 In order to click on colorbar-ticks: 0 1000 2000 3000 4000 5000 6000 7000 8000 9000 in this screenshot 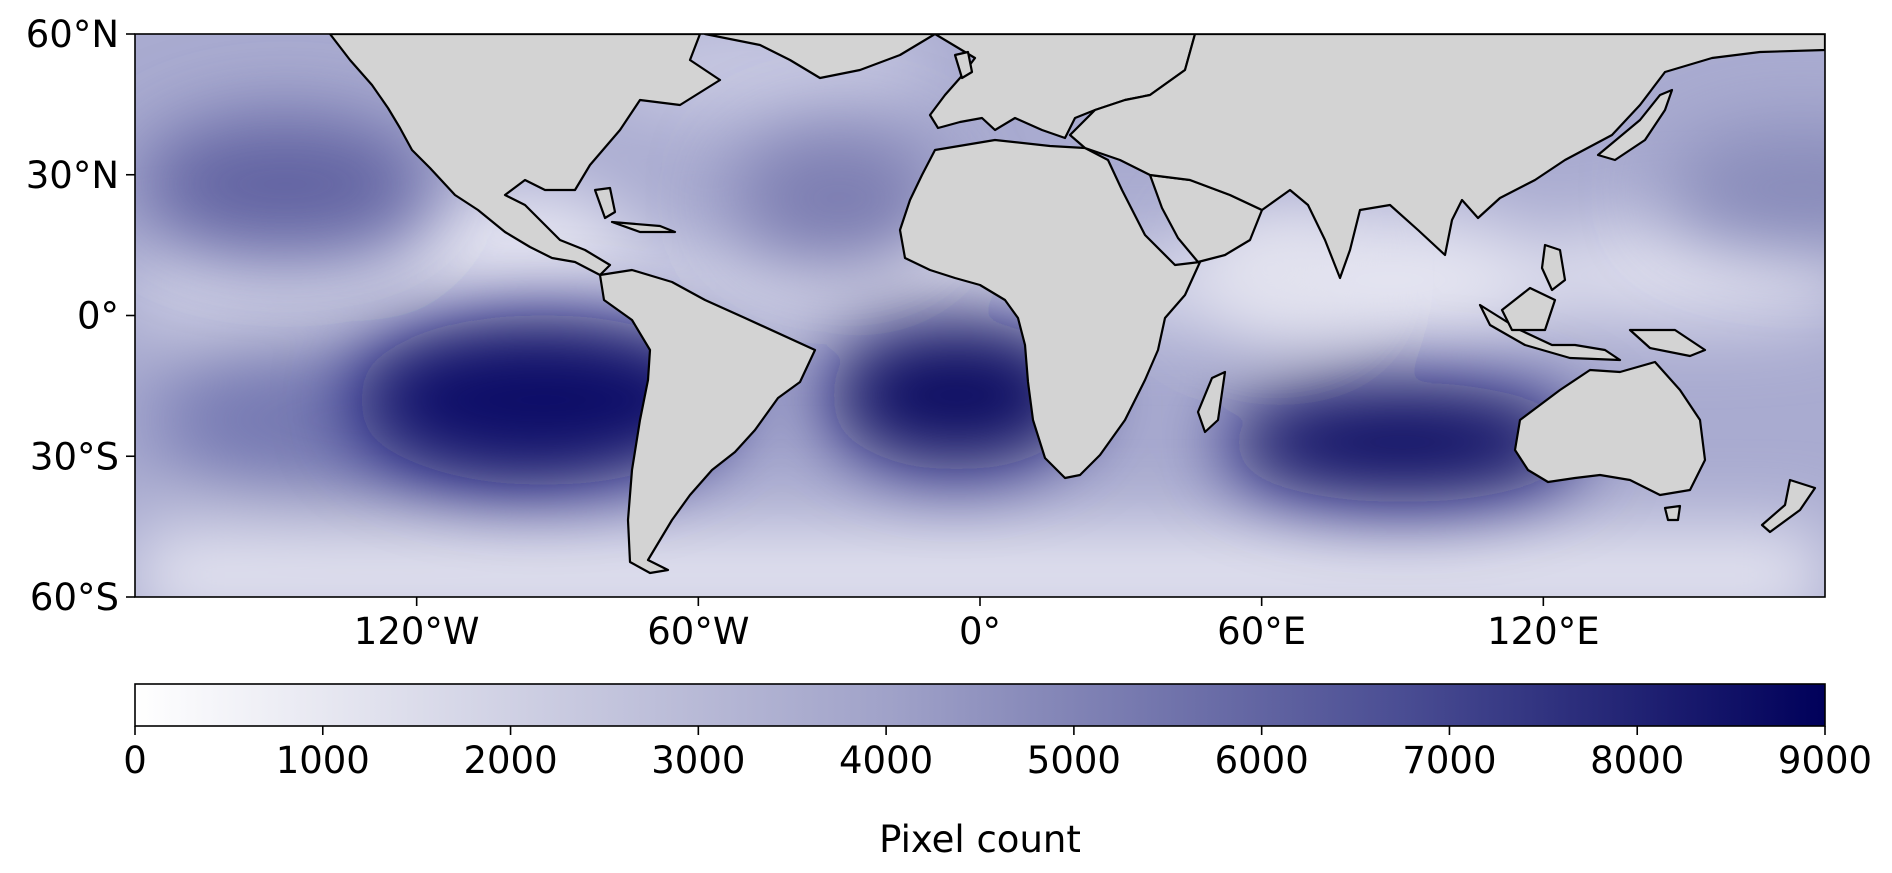, I will do `click(997, 754)`.